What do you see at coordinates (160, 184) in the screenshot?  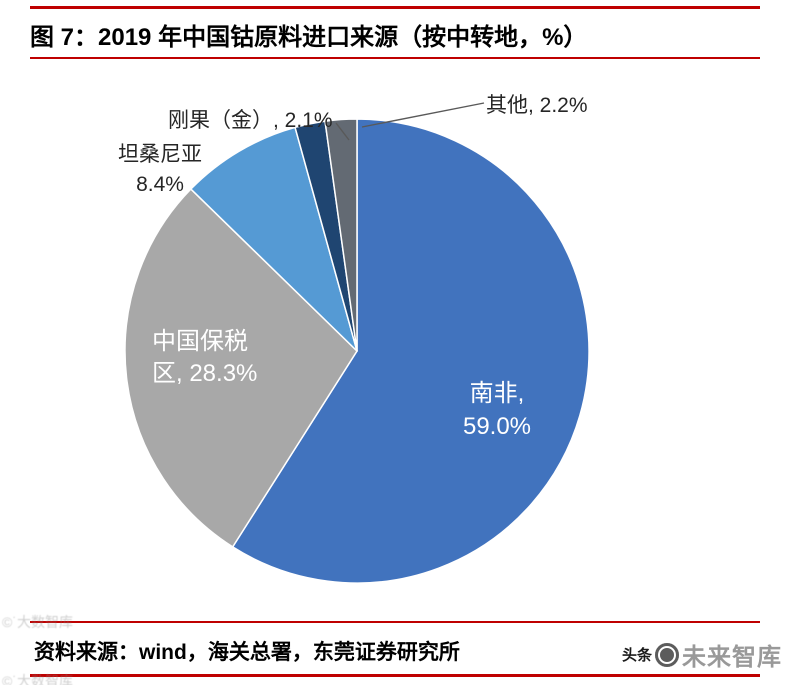 I see `label-tanzania-line2: 8.4%` at bounding box center [160, 184].